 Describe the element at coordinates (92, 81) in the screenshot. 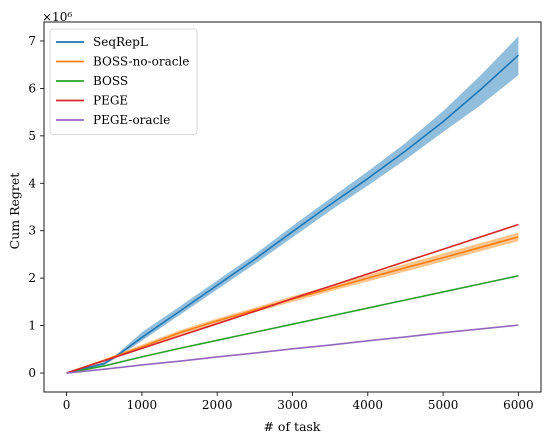

I see `legend-entry-boss: BOSS` at that location.